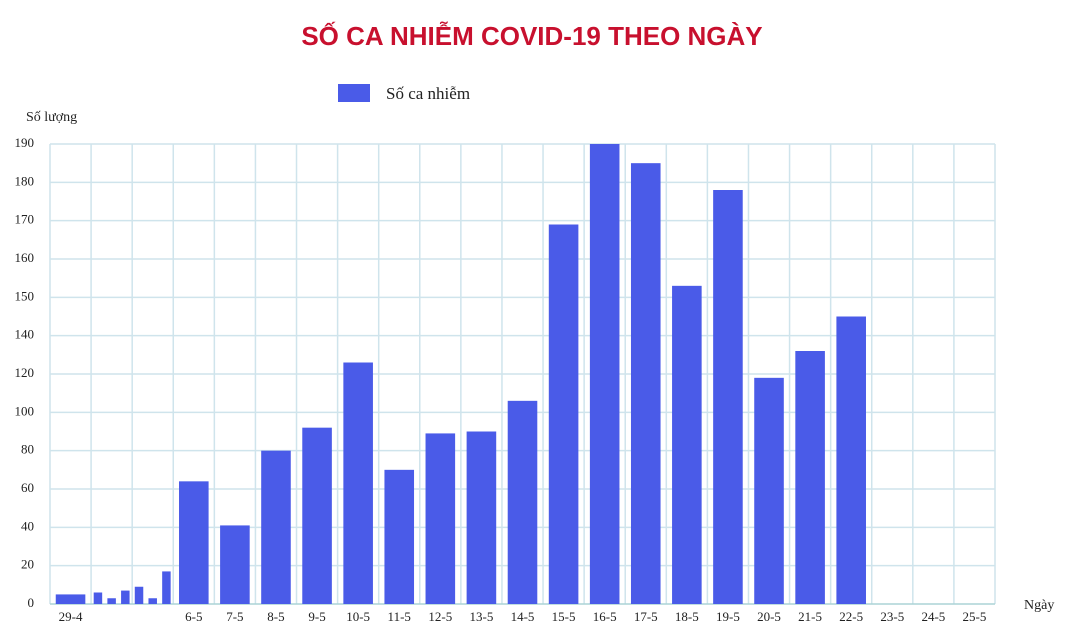  Describe the element at coordinates (193, 616) in the screenshot. I see `x-tick-label: 6-5` at that location.